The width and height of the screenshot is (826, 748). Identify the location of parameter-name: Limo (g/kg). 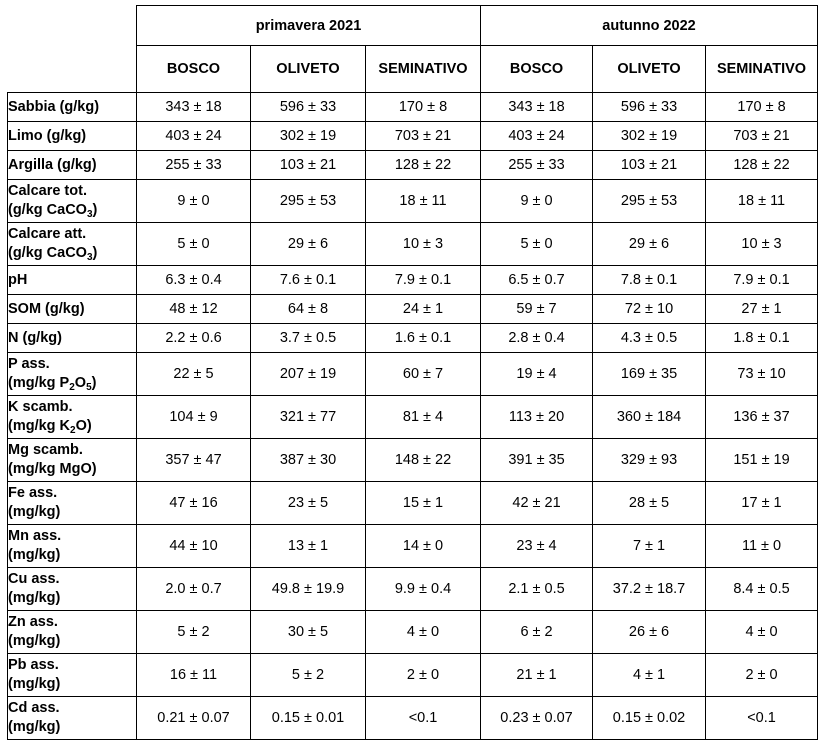
(47, 135).